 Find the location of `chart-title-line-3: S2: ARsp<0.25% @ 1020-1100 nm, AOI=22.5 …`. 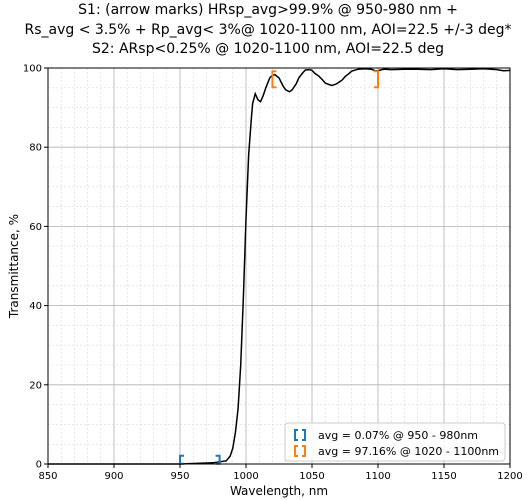

chart-title-line-3: S2: ARsp<0.25% @ 1020-1100 nm, AOI=22.5 … is located at coordinates (268, 49).